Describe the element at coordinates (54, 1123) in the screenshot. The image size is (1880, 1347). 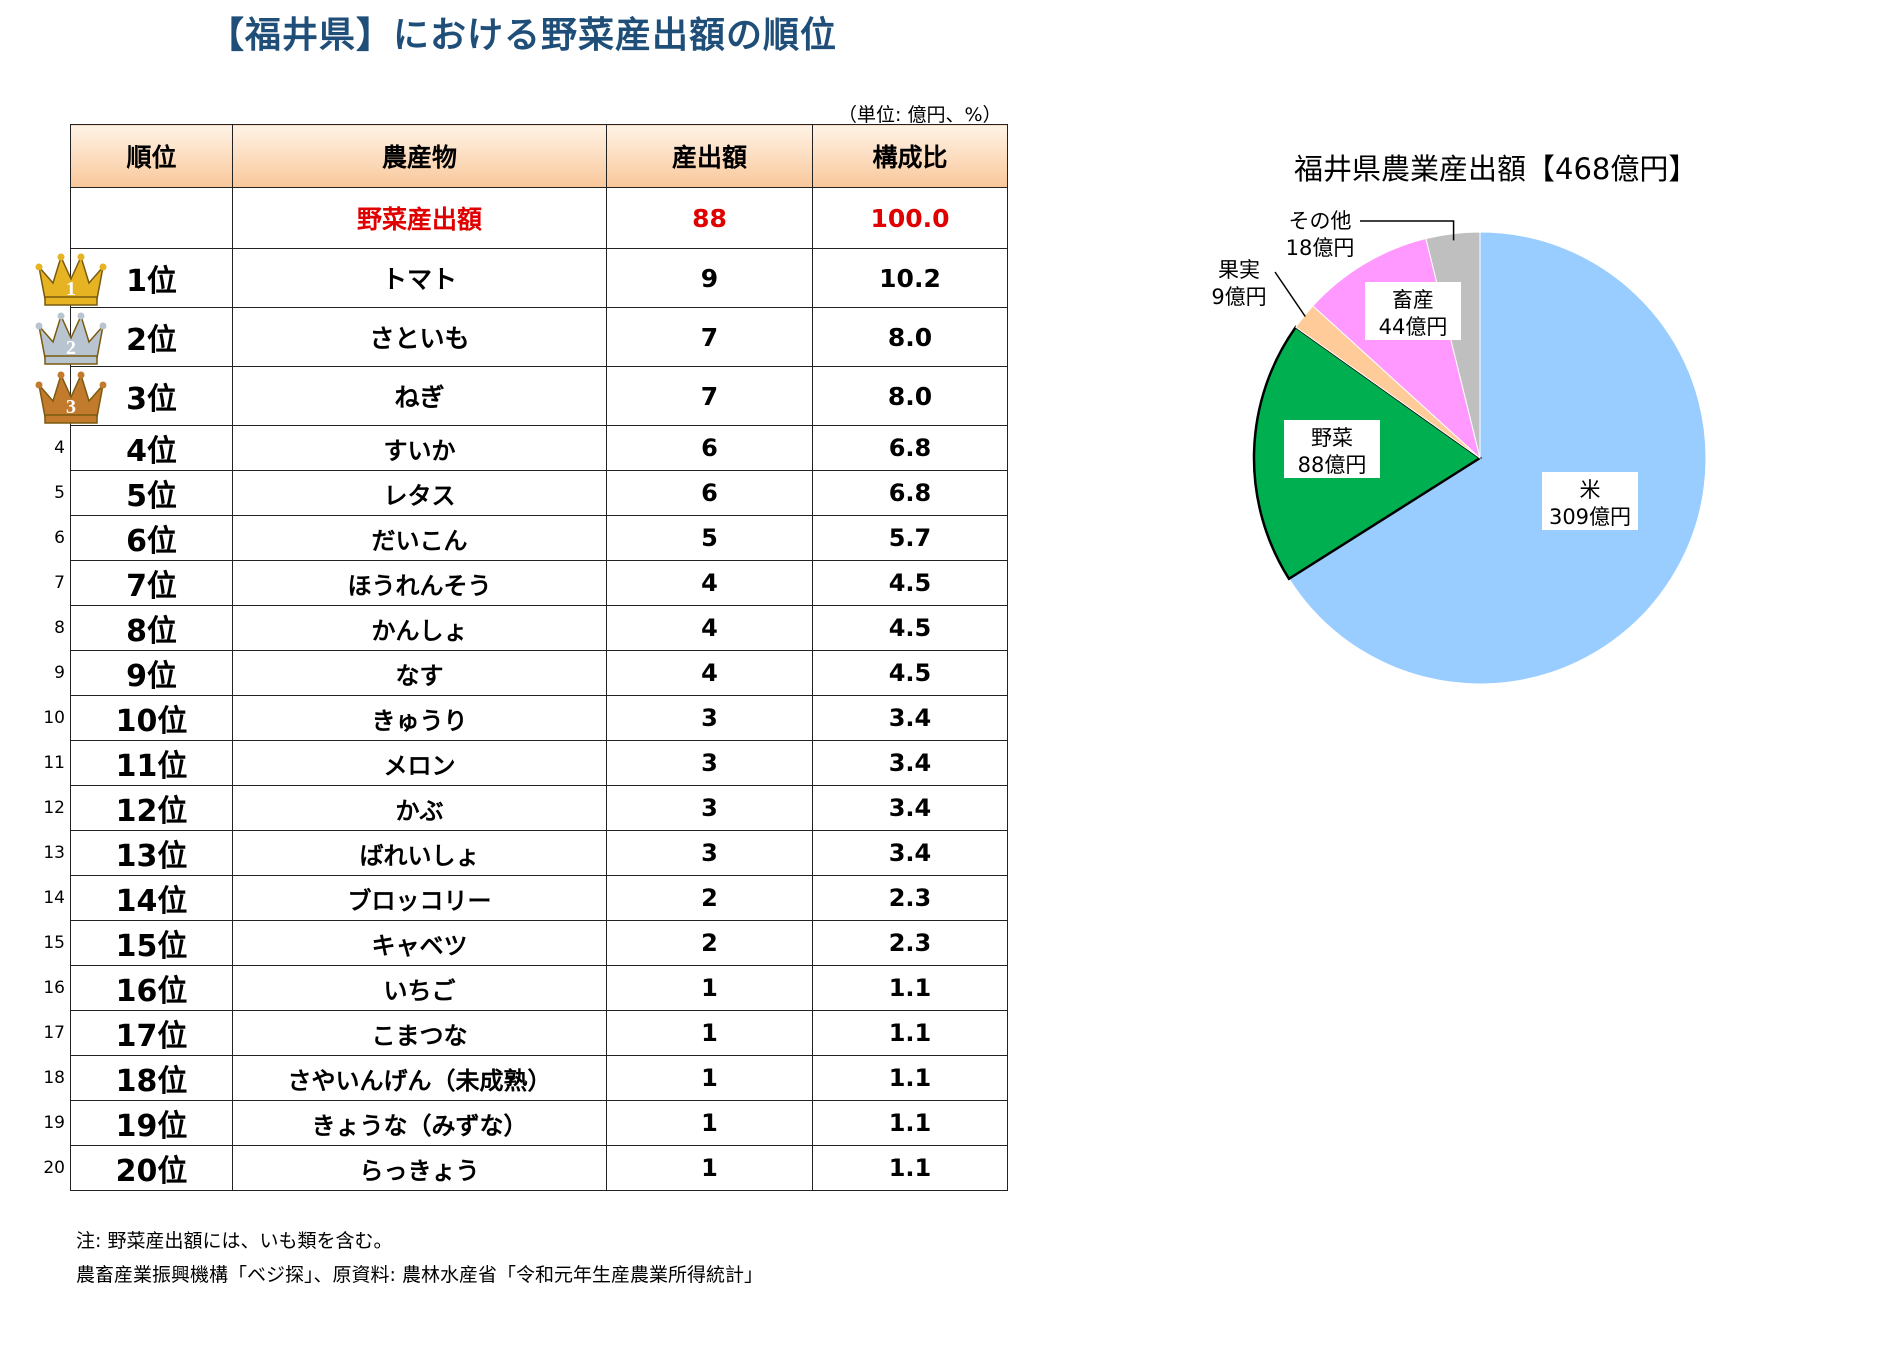
I see `row-number: 19` at that location.